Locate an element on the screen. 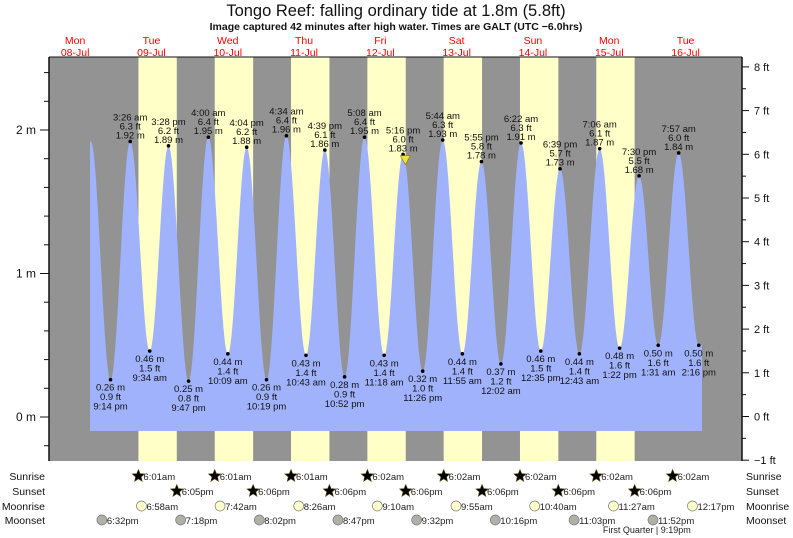 The image size is (793, 538). moonrise-row-label-left: Moonrise is located at coordinates (23, 507).